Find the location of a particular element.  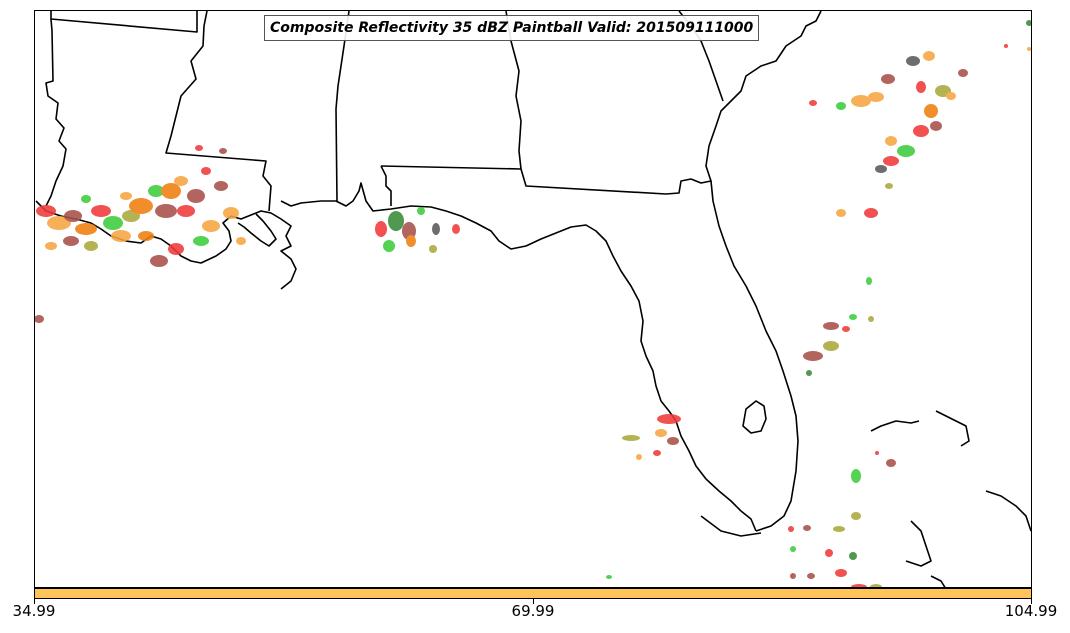

florida-keys is located at coordinates (731, 526).